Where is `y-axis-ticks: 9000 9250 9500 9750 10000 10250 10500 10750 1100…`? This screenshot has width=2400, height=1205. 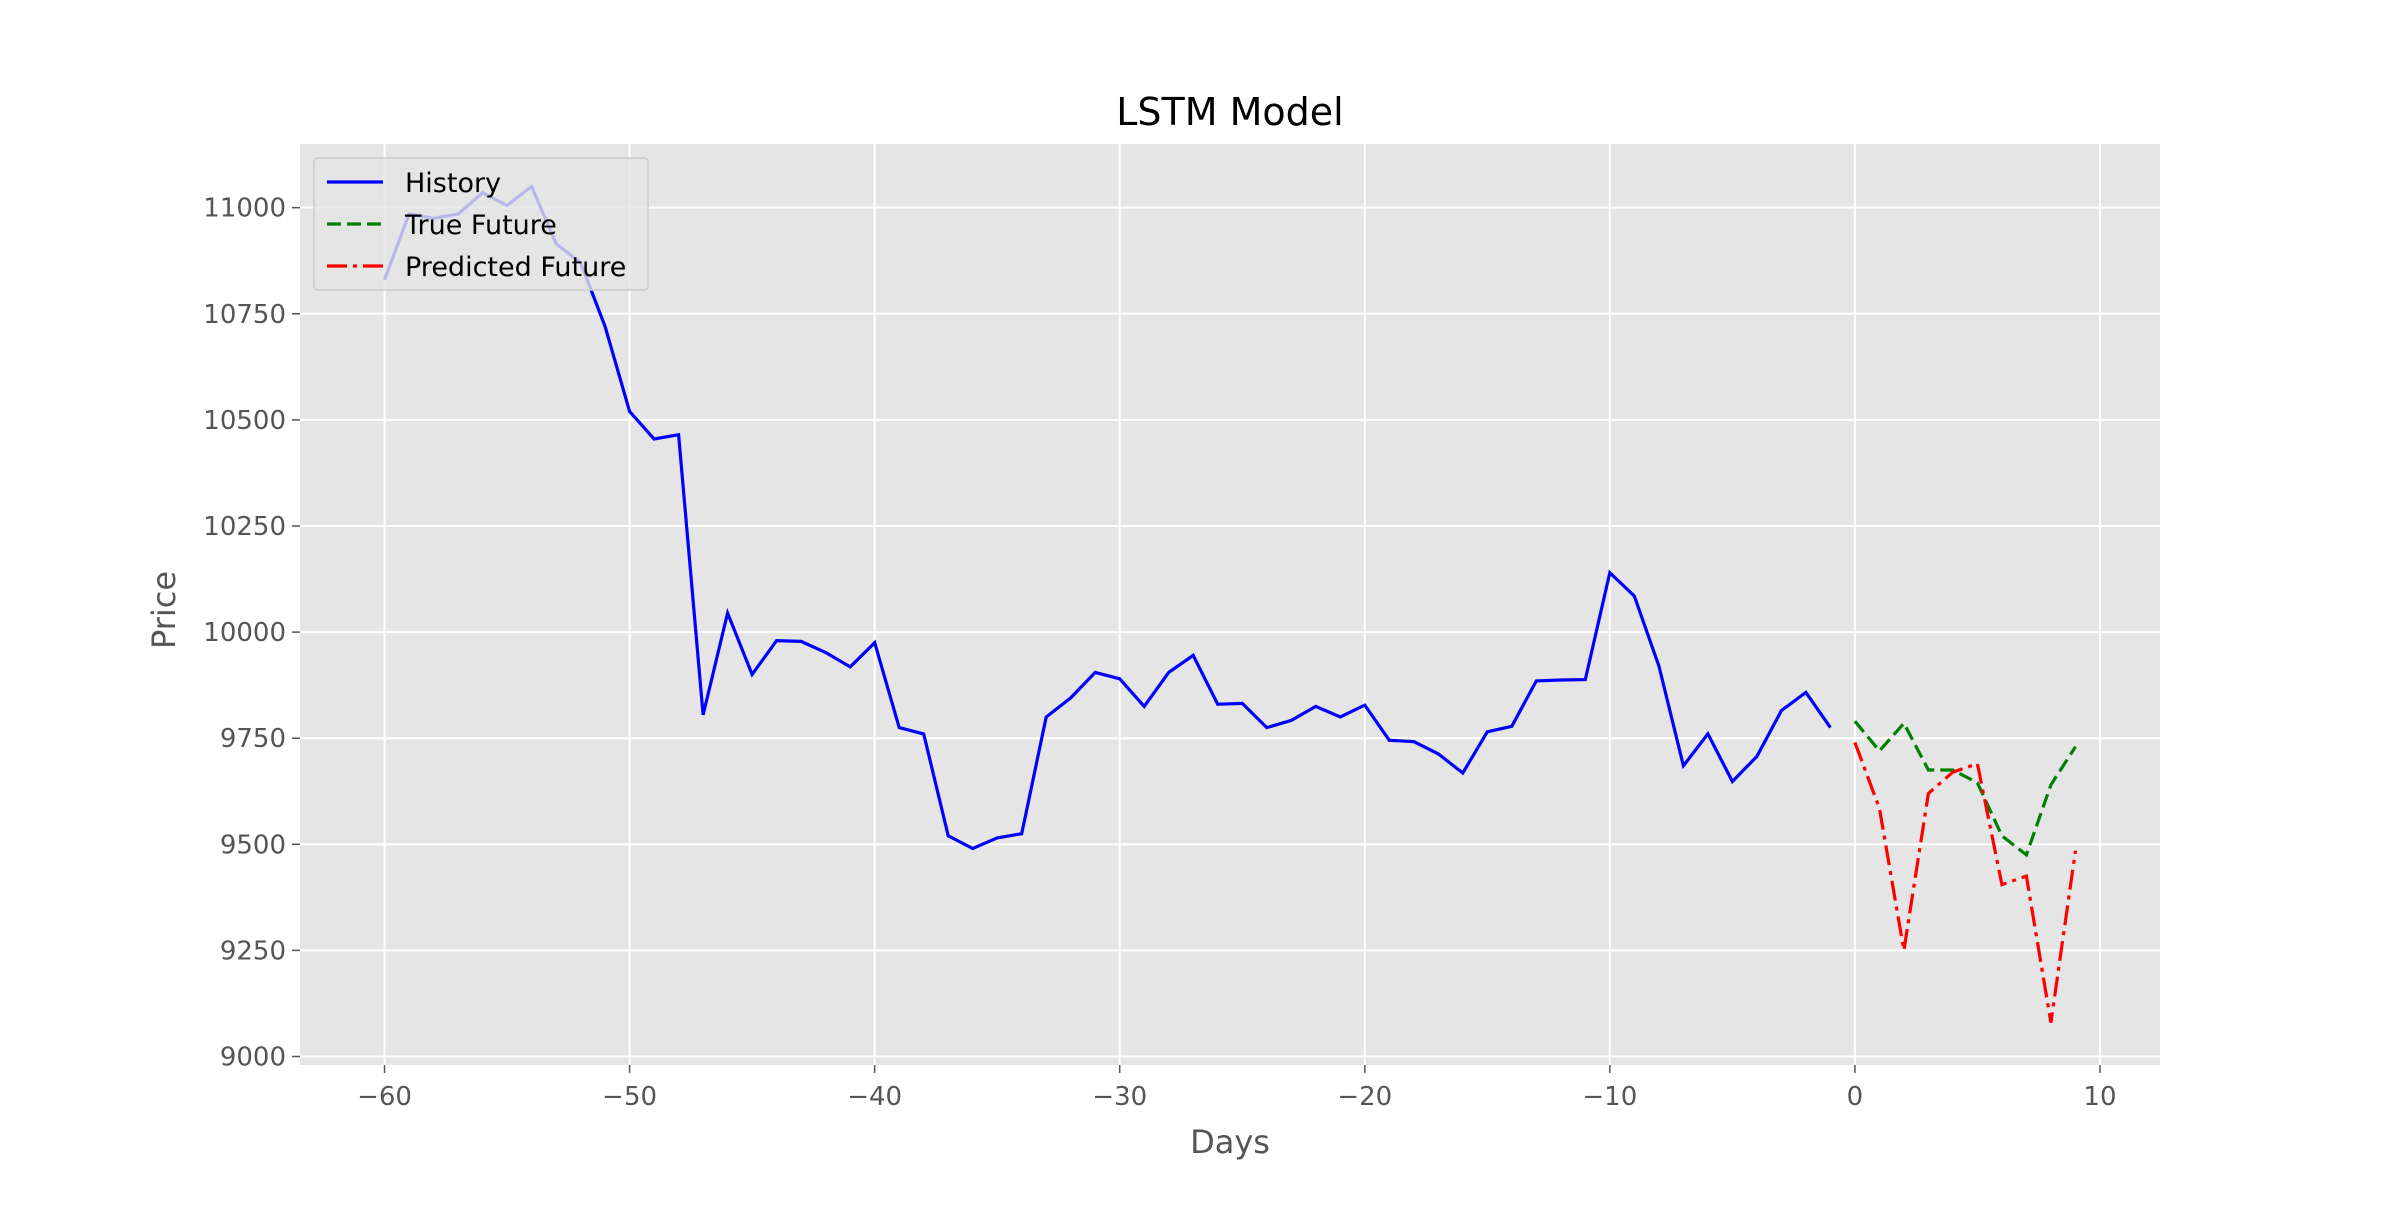 y-axis-ticks: 9000 9250 9500 9750 10000 10250 10500 10750 1100… is located at coordinates (251, 633).